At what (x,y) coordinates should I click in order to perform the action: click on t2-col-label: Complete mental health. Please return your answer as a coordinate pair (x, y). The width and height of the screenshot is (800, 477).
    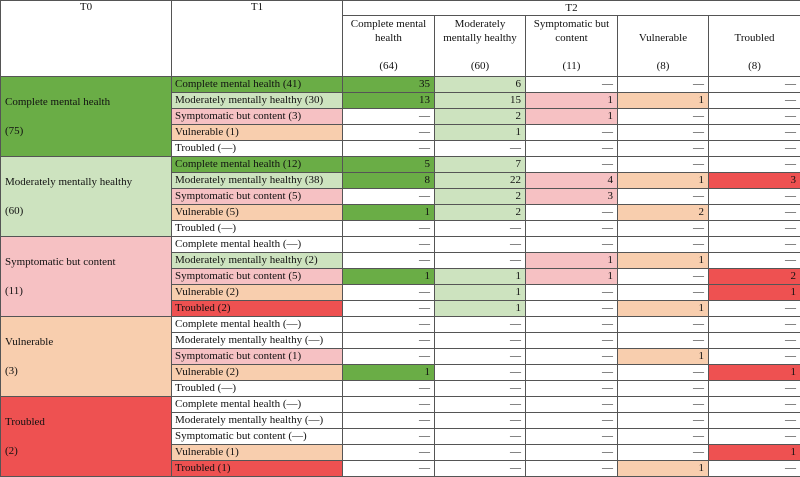
    Looking at the image, I should click on (388, 31).